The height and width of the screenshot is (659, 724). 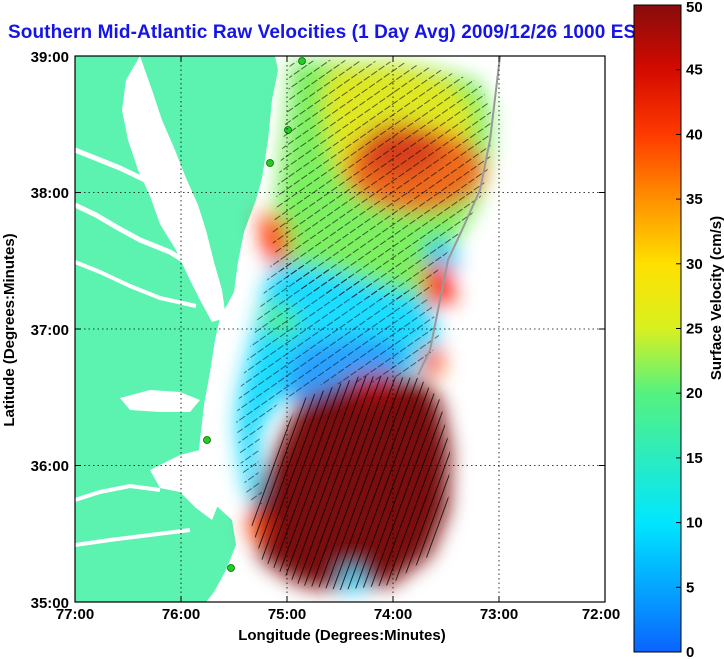 What do you see at coordinates (694, 8) in the screenshot?
I see `colorbar-tick-label: 50` at bounding box center [694, 8].